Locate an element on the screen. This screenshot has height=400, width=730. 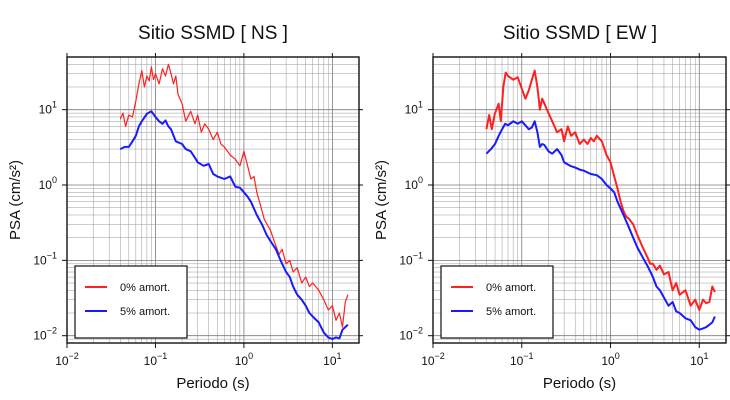
chart-title: Sitio SSMD [ NS ] is located at coordinates (213, 33).